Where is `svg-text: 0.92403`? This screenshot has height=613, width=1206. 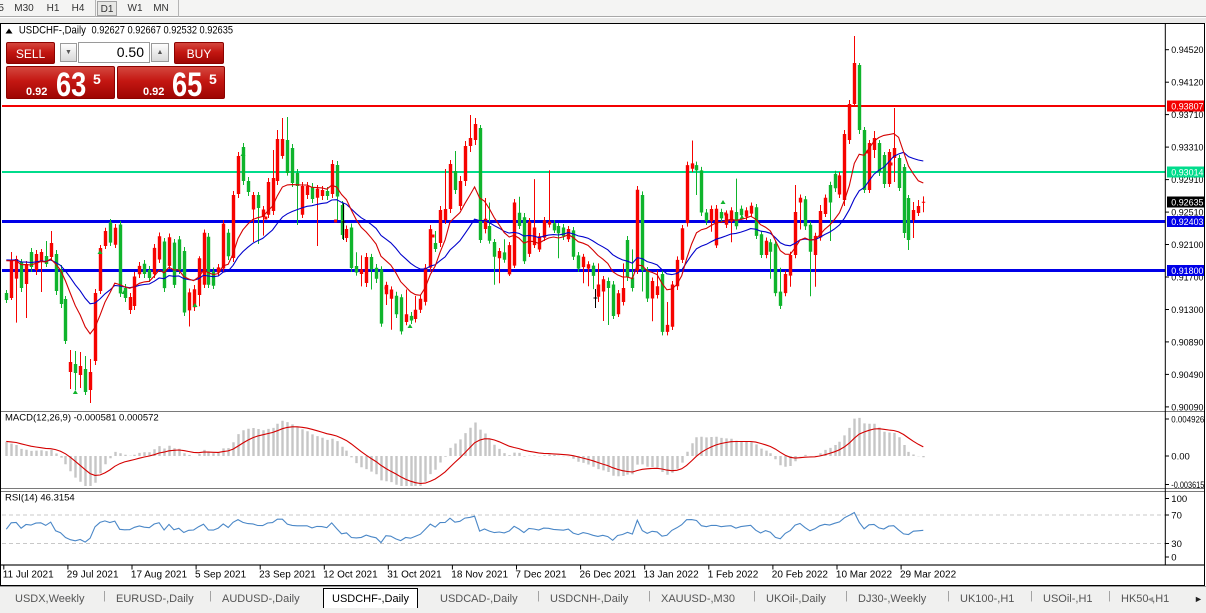 svg-text: 0.92403 is located at coordinates (1187, 222).